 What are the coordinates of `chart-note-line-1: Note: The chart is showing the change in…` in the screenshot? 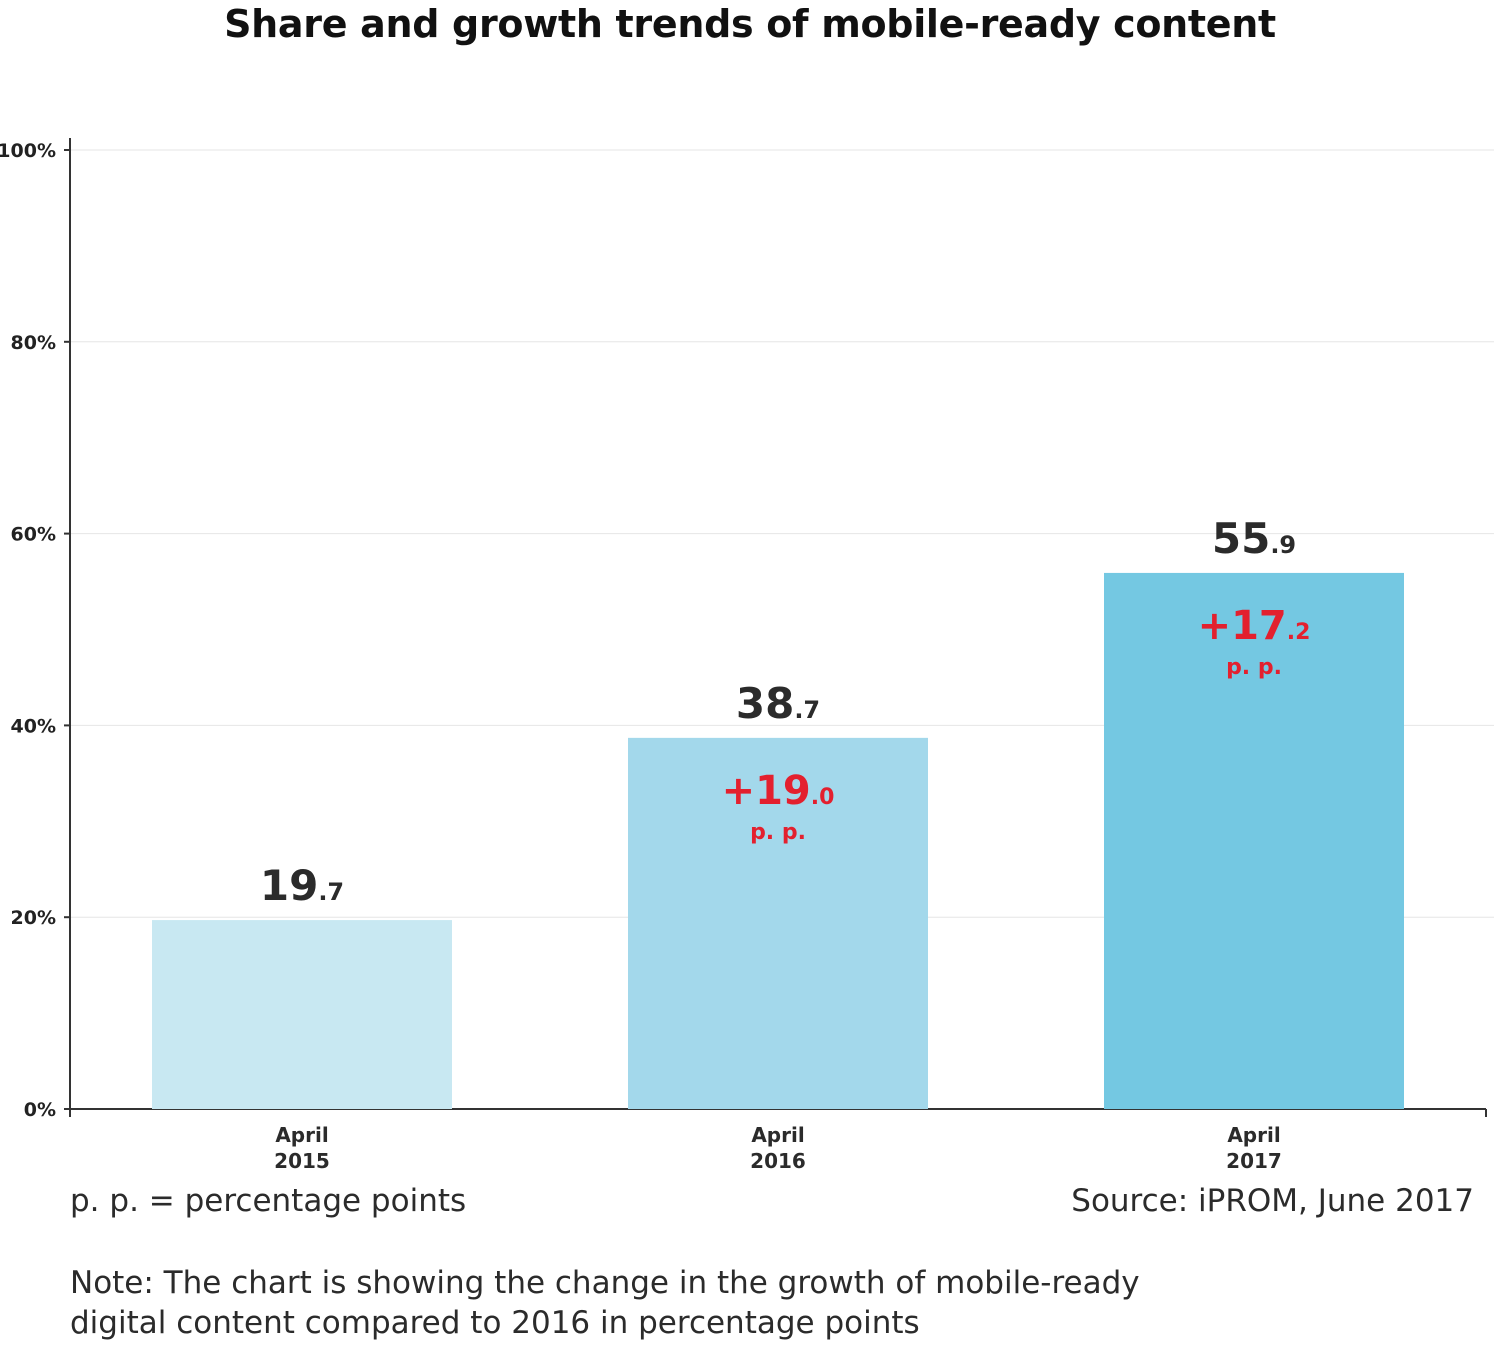 It's located at (605, 1283).